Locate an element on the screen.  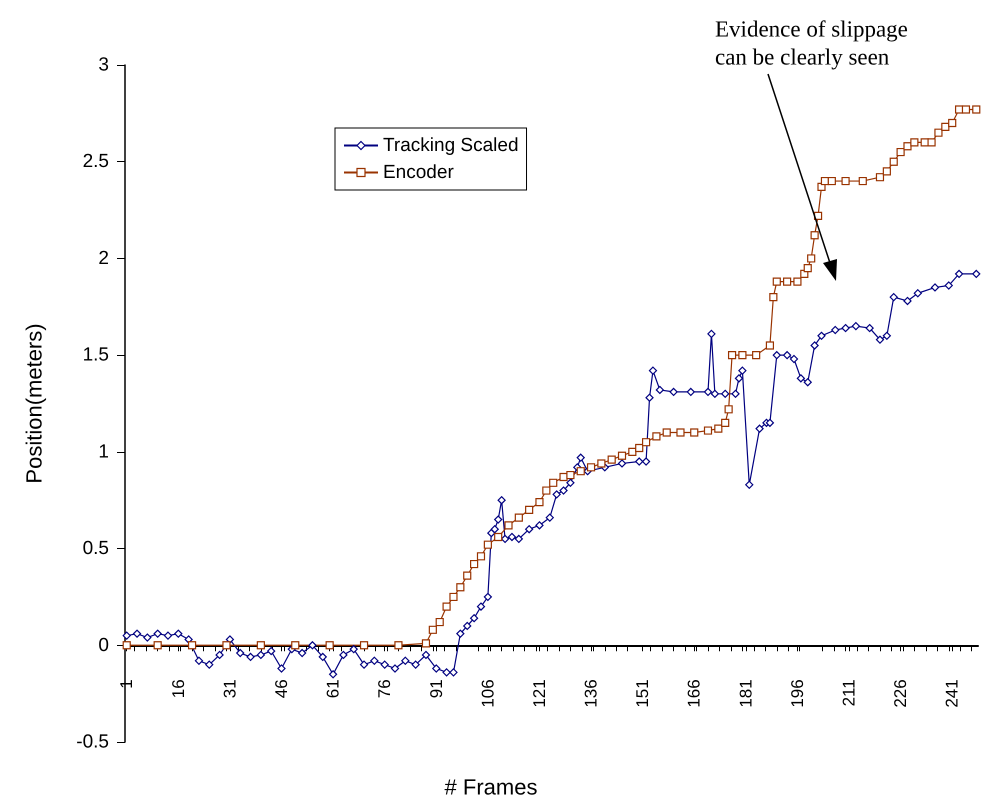
y-tick-label: 1.5 is located at coordinates (95, 355).